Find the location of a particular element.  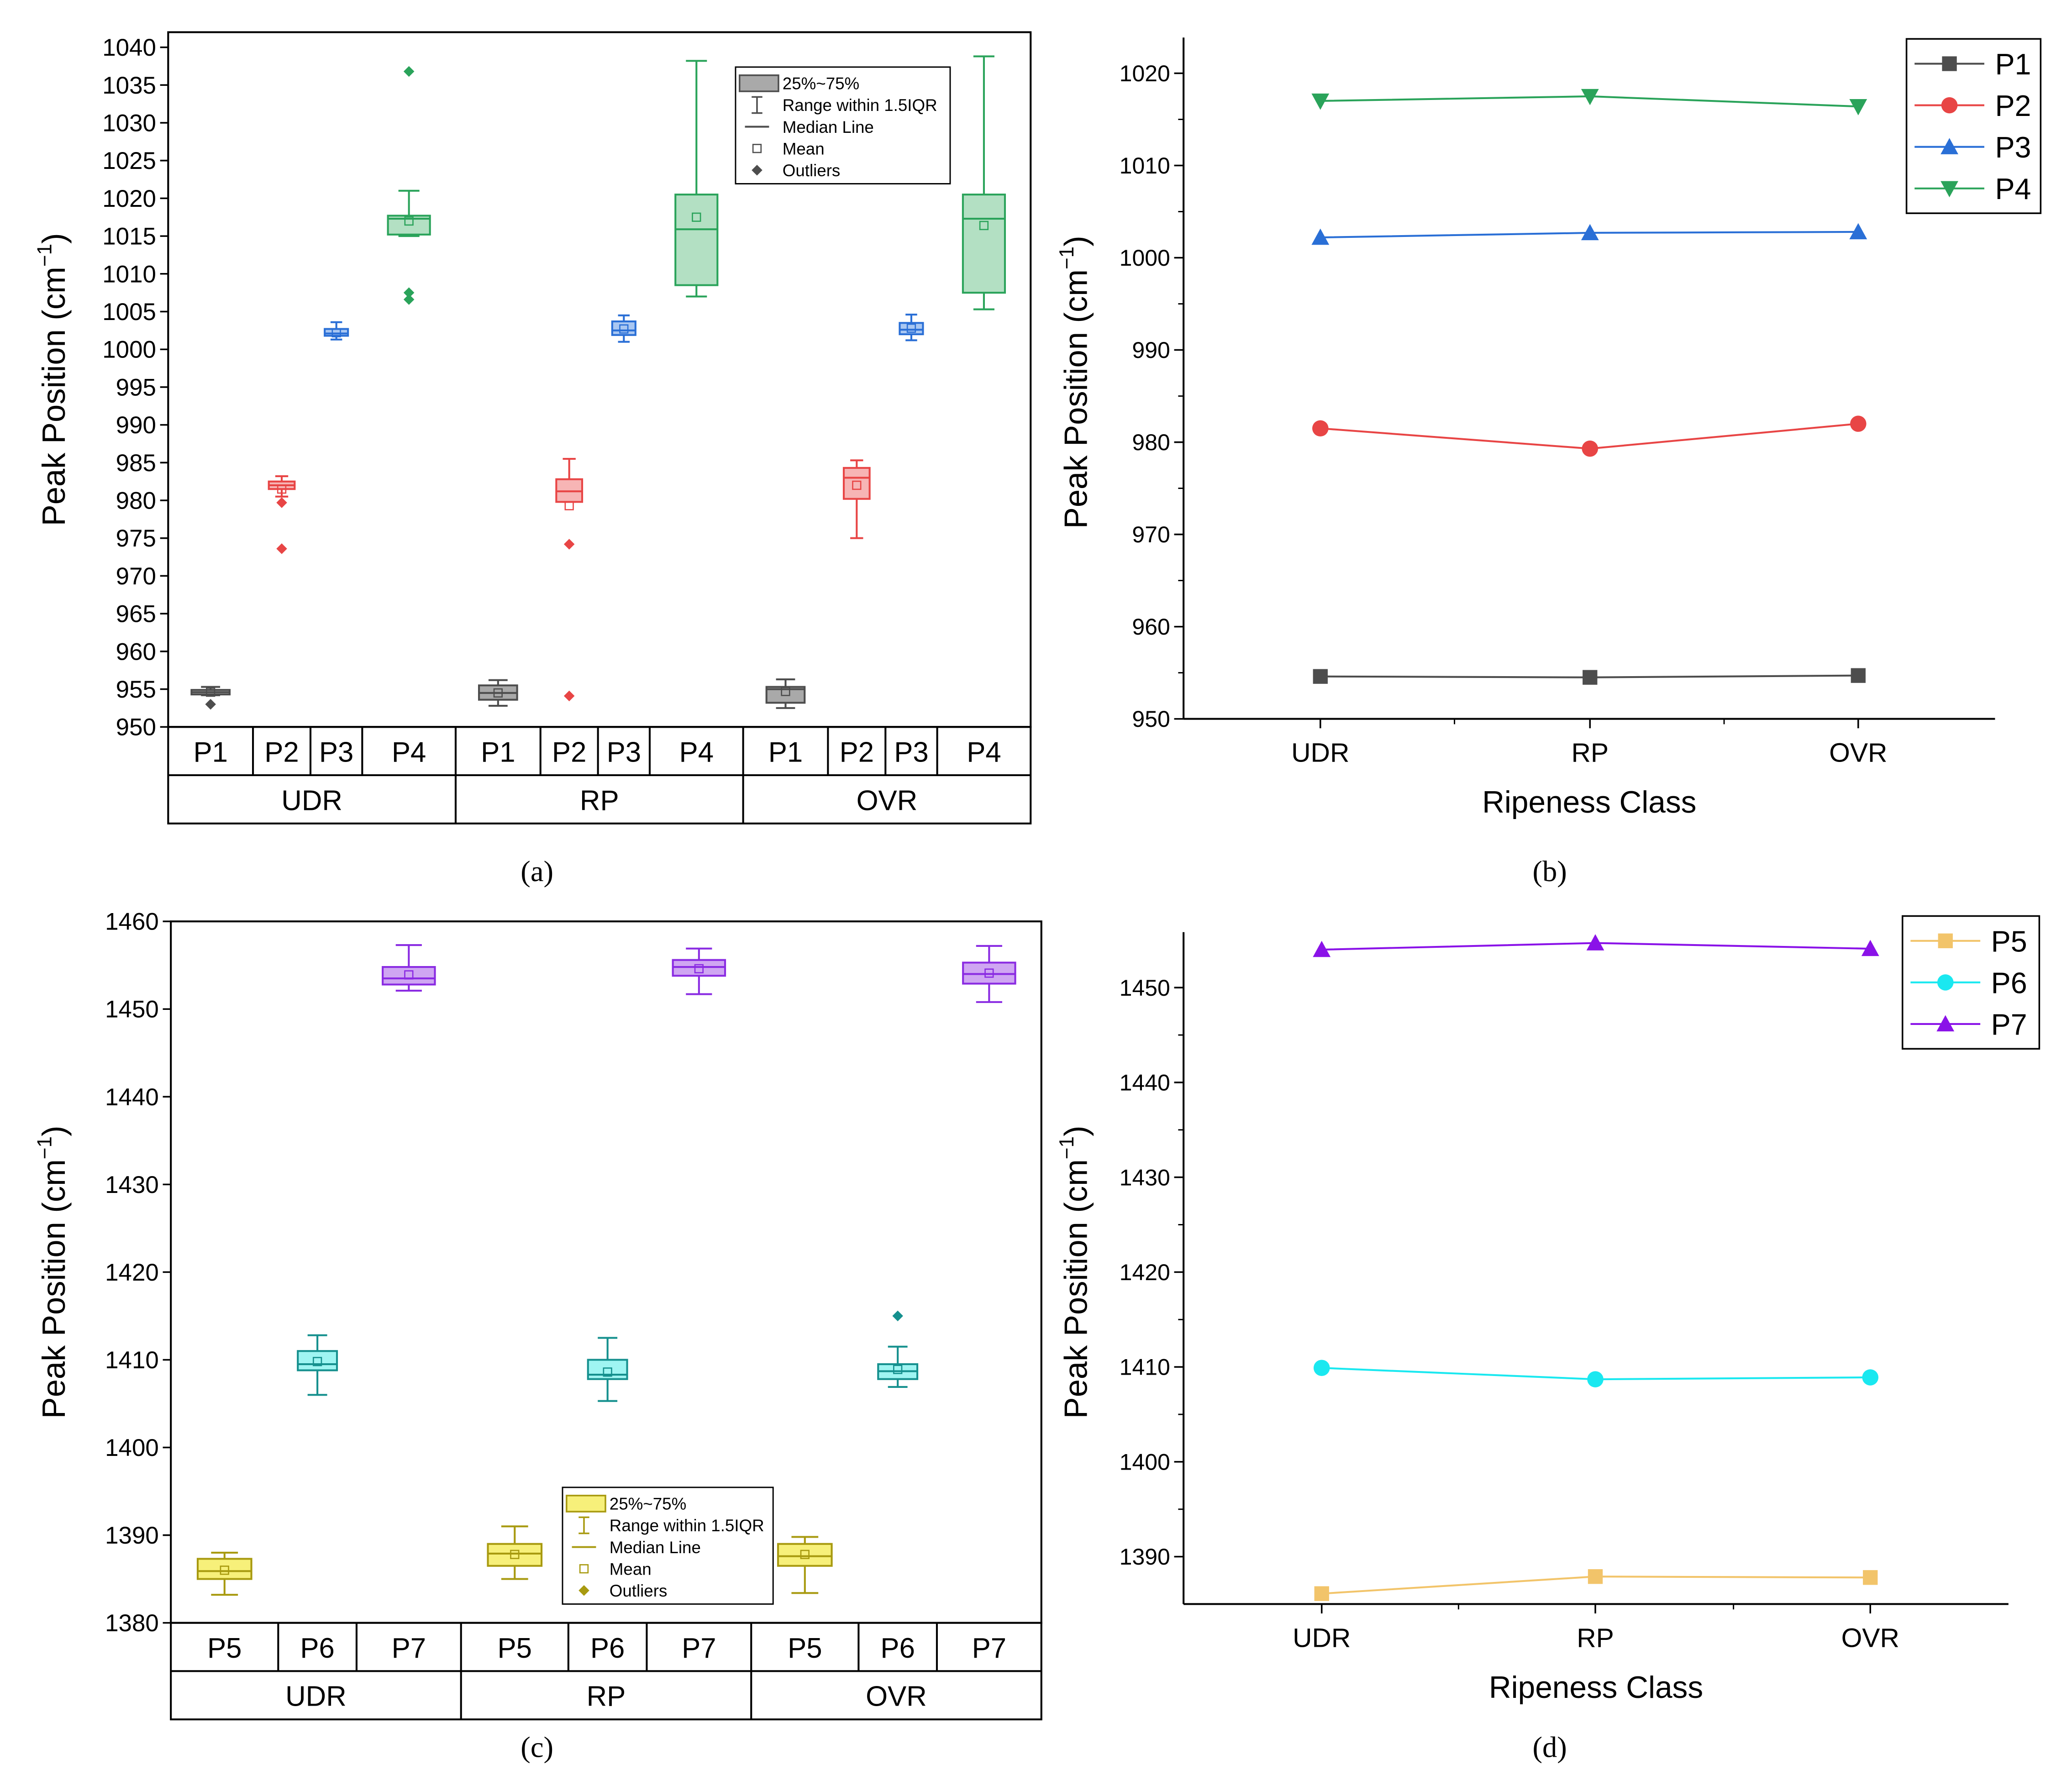

legend-label: Mean is located at coordinates (804, 148).